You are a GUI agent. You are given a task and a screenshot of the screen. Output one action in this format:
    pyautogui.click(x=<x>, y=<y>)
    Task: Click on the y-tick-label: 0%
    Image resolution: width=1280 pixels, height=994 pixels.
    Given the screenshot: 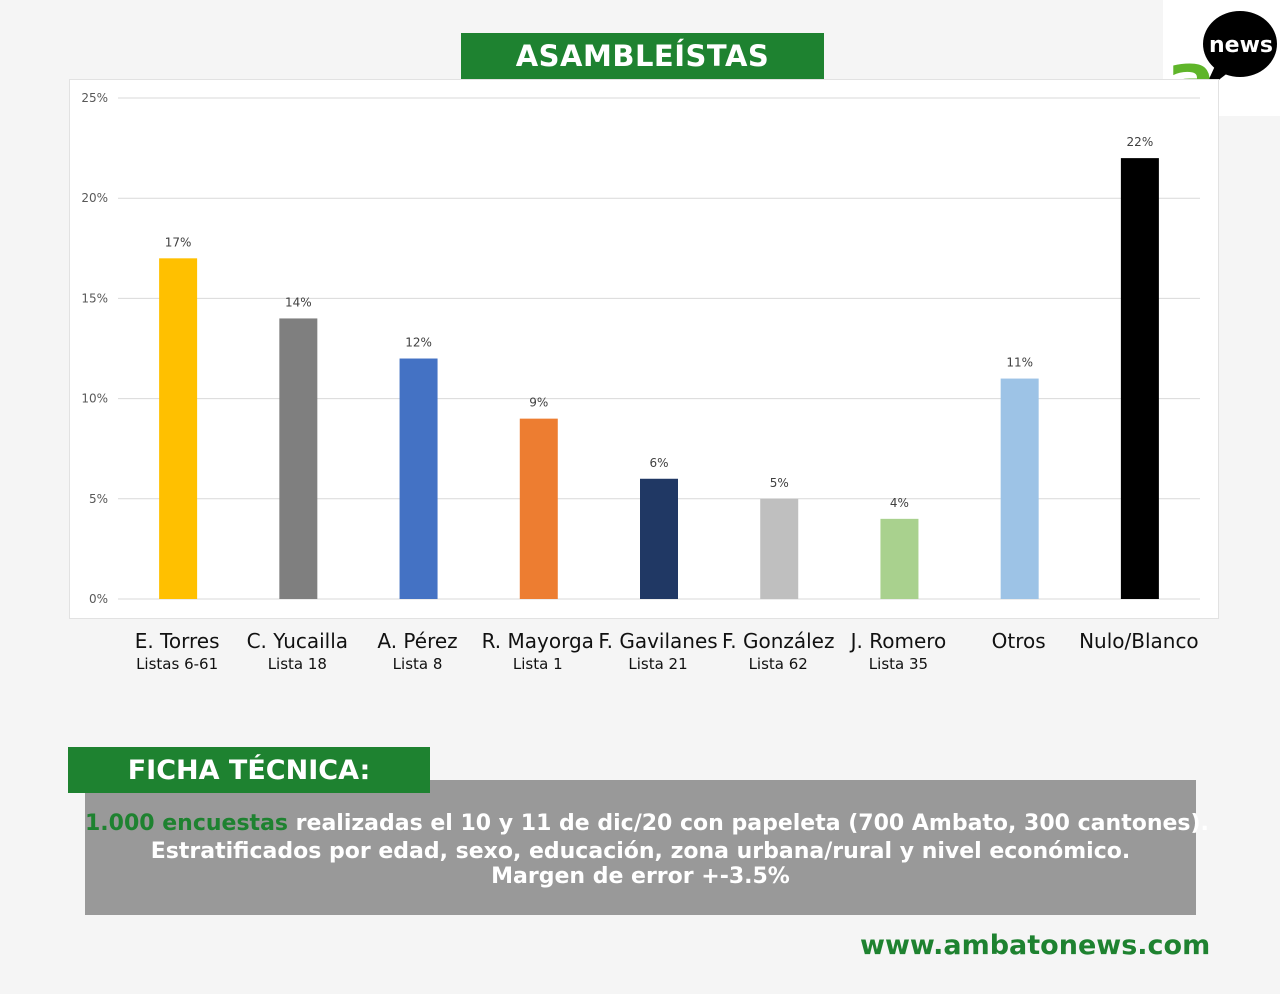 What is the action you would take?
    pyautogui.click(x=98, y=599)
    